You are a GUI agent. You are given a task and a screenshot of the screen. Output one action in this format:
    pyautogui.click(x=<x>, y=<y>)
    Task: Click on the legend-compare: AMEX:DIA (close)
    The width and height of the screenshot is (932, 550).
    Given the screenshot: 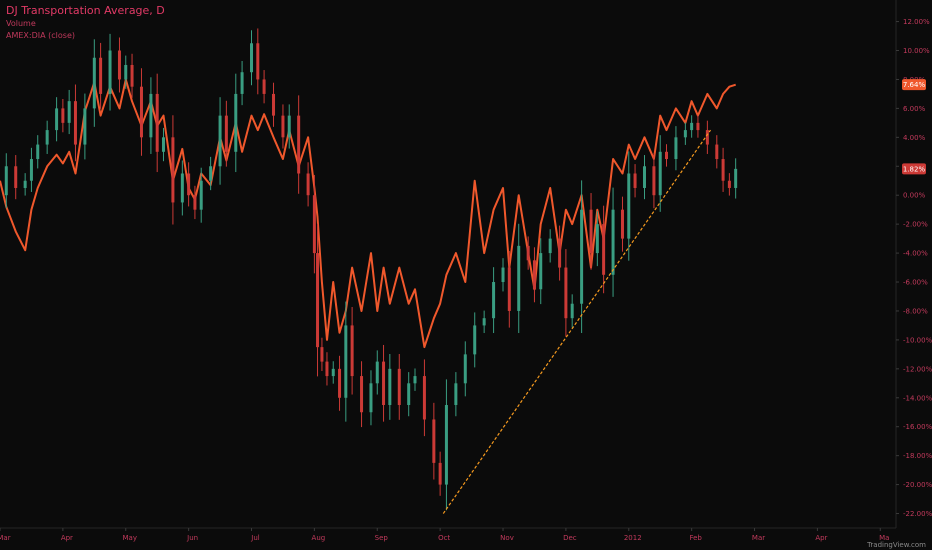 What is the action you would take?
    pyautogui.click(x=40, y=35)
    